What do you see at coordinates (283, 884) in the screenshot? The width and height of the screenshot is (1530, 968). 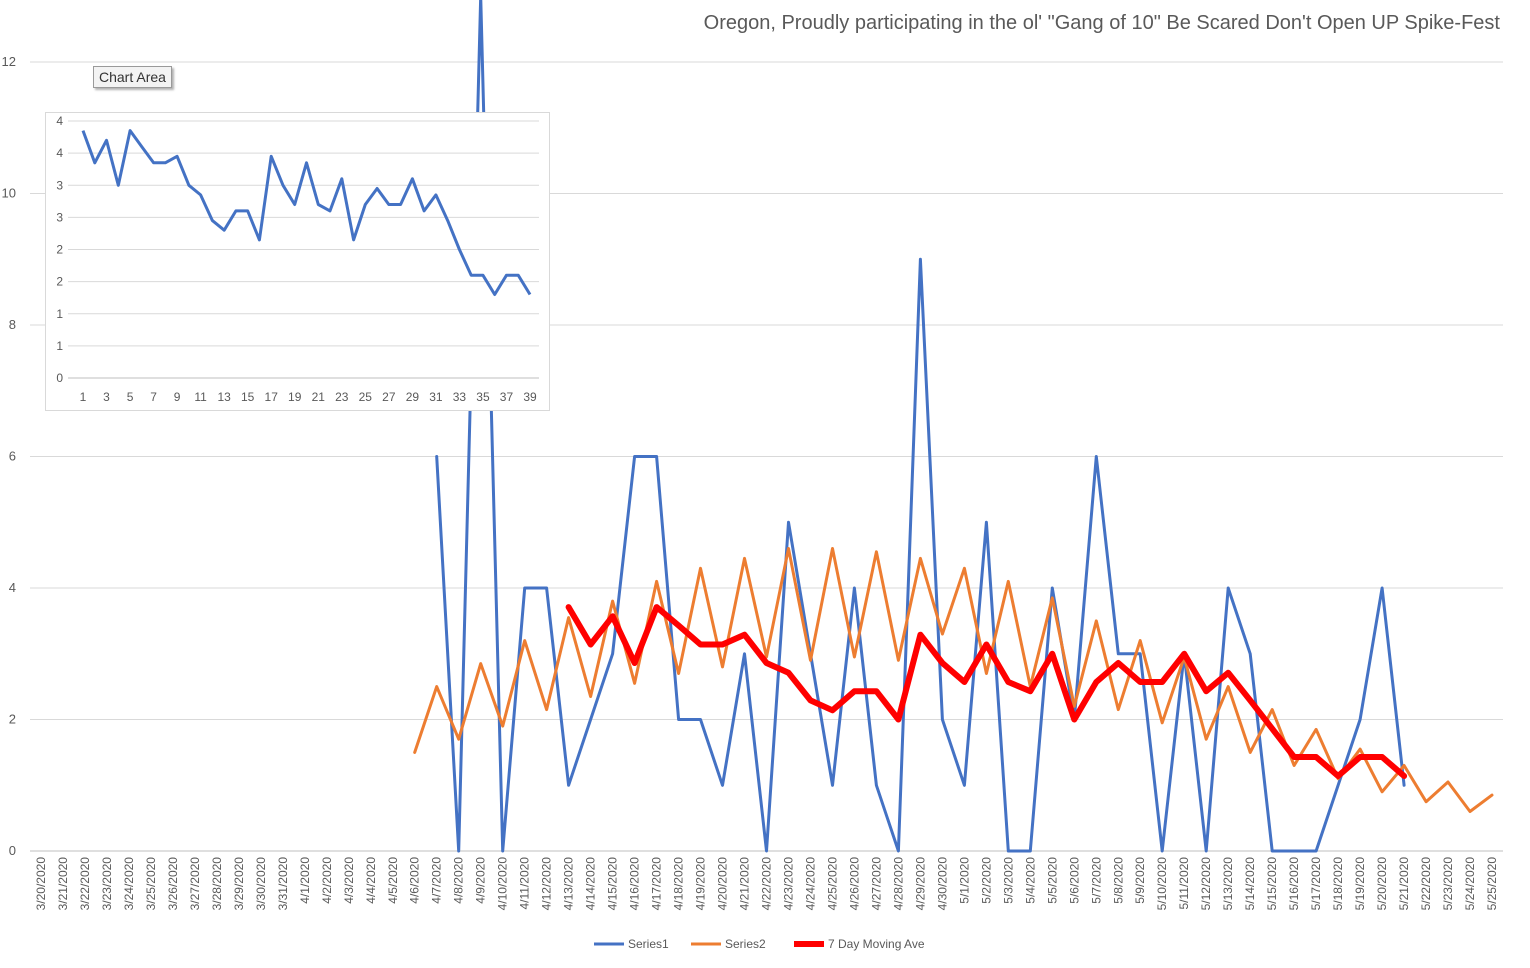 I see `main-x-tick-label: 3/31/2020` at bounding box center [283, 884].